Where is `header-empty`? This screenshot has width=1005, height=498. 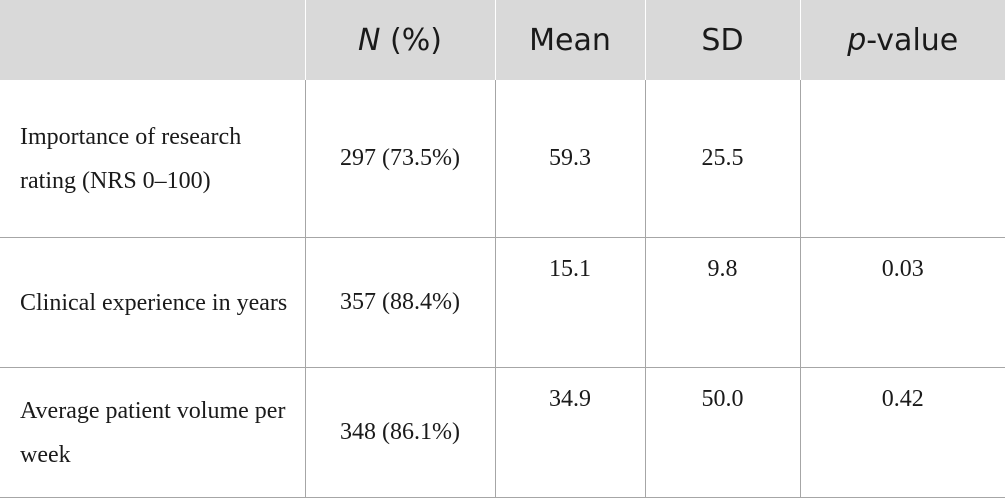 header-empty is located at coordinates (152, 40).